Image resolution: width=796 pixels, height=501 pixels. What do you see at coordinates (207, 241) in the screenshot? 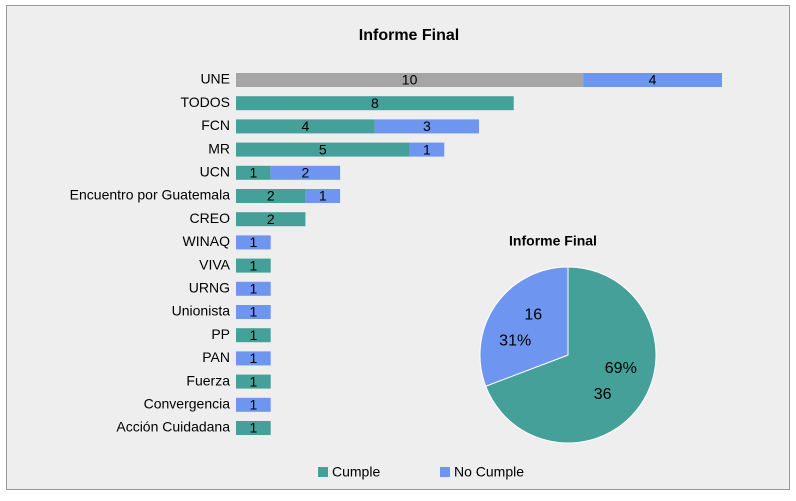
I see `y-tick-label: WINAQ` at bounding box center [207, 241].